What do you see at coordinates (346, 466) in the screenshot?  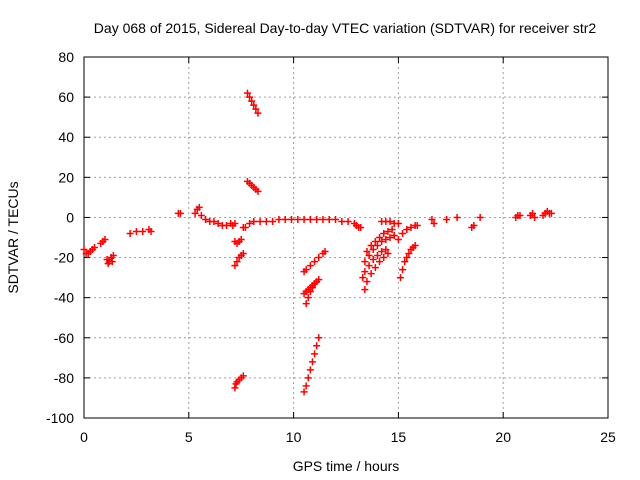 I see `x-axis-title: GPS time / hours` at bounding box center [346, 466].